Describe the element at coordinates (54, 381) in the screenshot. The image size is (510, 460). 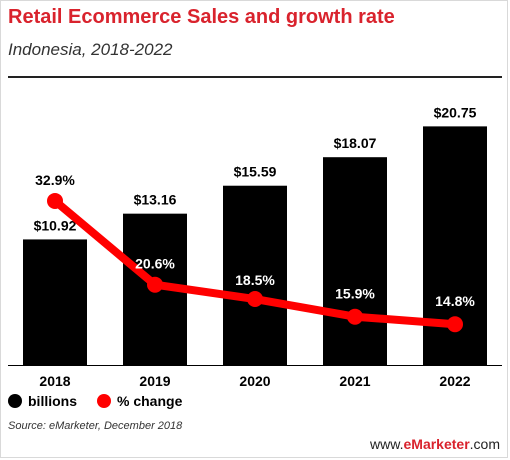
I see `x-tick-2018: 2018` at that location.